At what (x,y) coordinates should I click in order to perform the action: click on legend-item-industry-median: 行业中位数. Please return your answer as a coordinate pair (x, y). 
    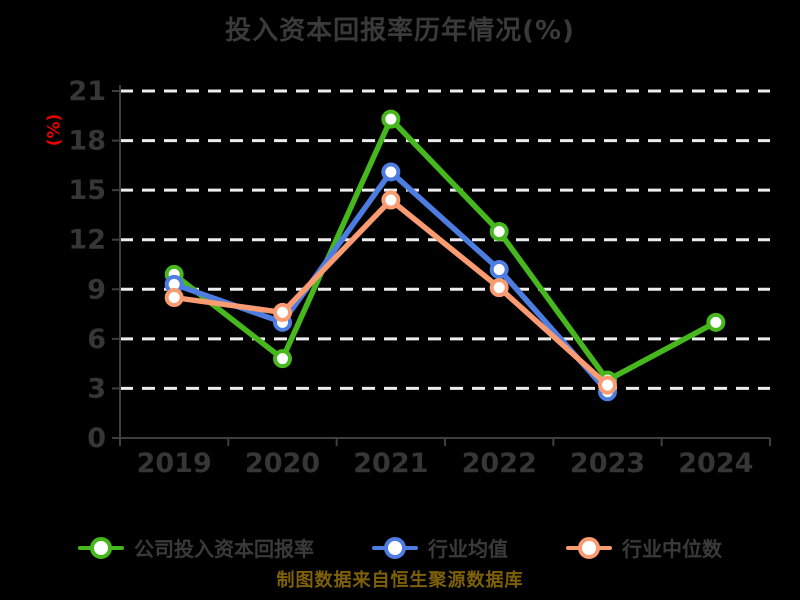
    Looking at the image, I should click on (644, 547).